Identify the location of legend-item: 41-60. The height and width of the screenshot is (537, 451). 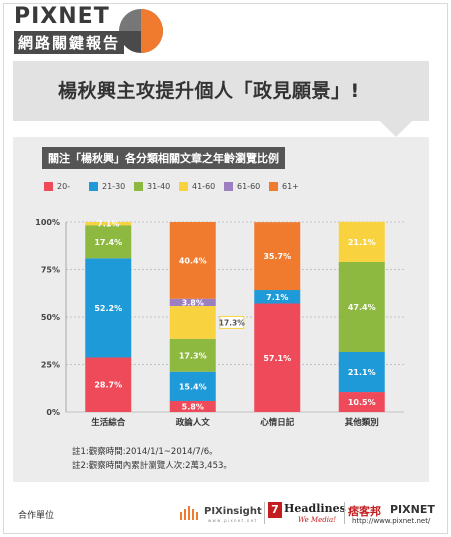
(201, 186).